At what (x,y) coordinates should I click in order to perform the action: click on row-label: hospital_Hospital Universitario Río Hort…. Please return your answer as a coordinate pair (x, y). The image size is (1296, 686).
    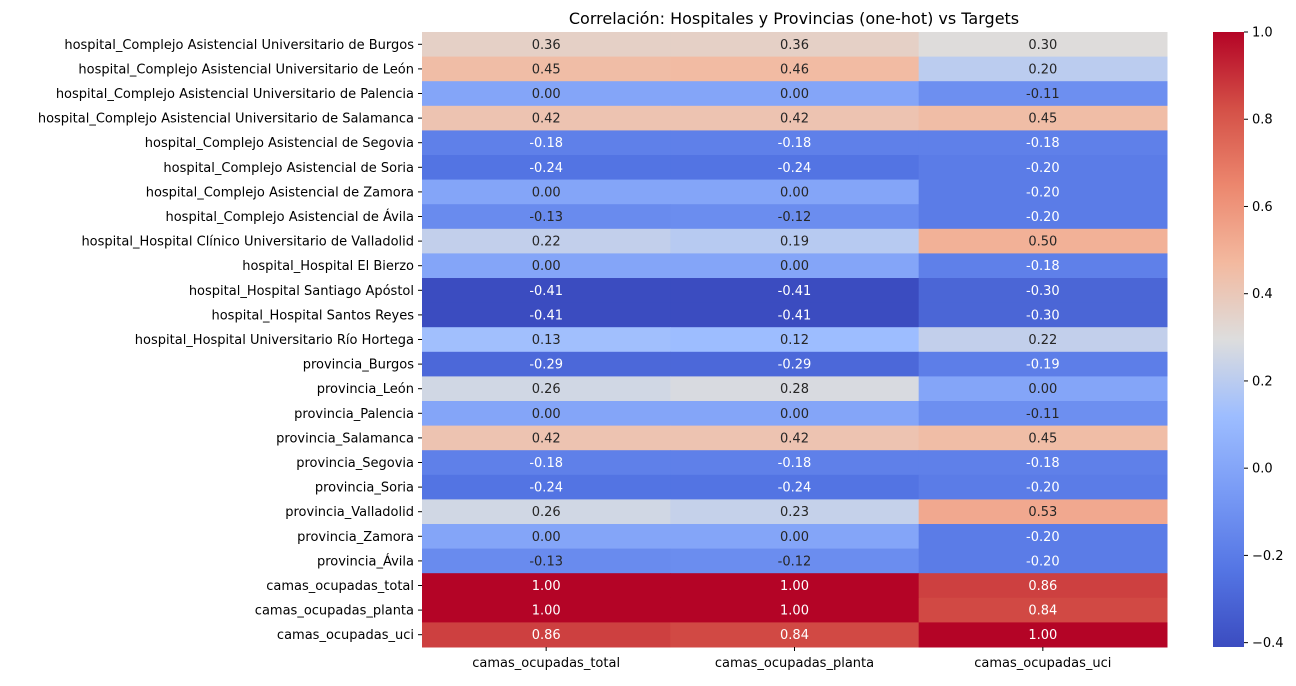
    Looking at the image, I should click on (274, 340).